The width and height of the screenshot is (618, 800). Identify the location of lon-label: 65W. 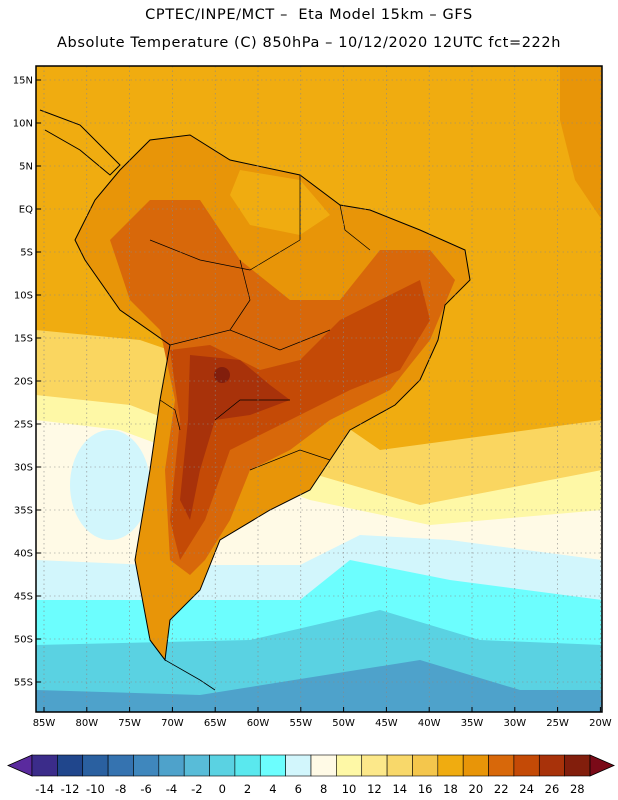
(215, 723).